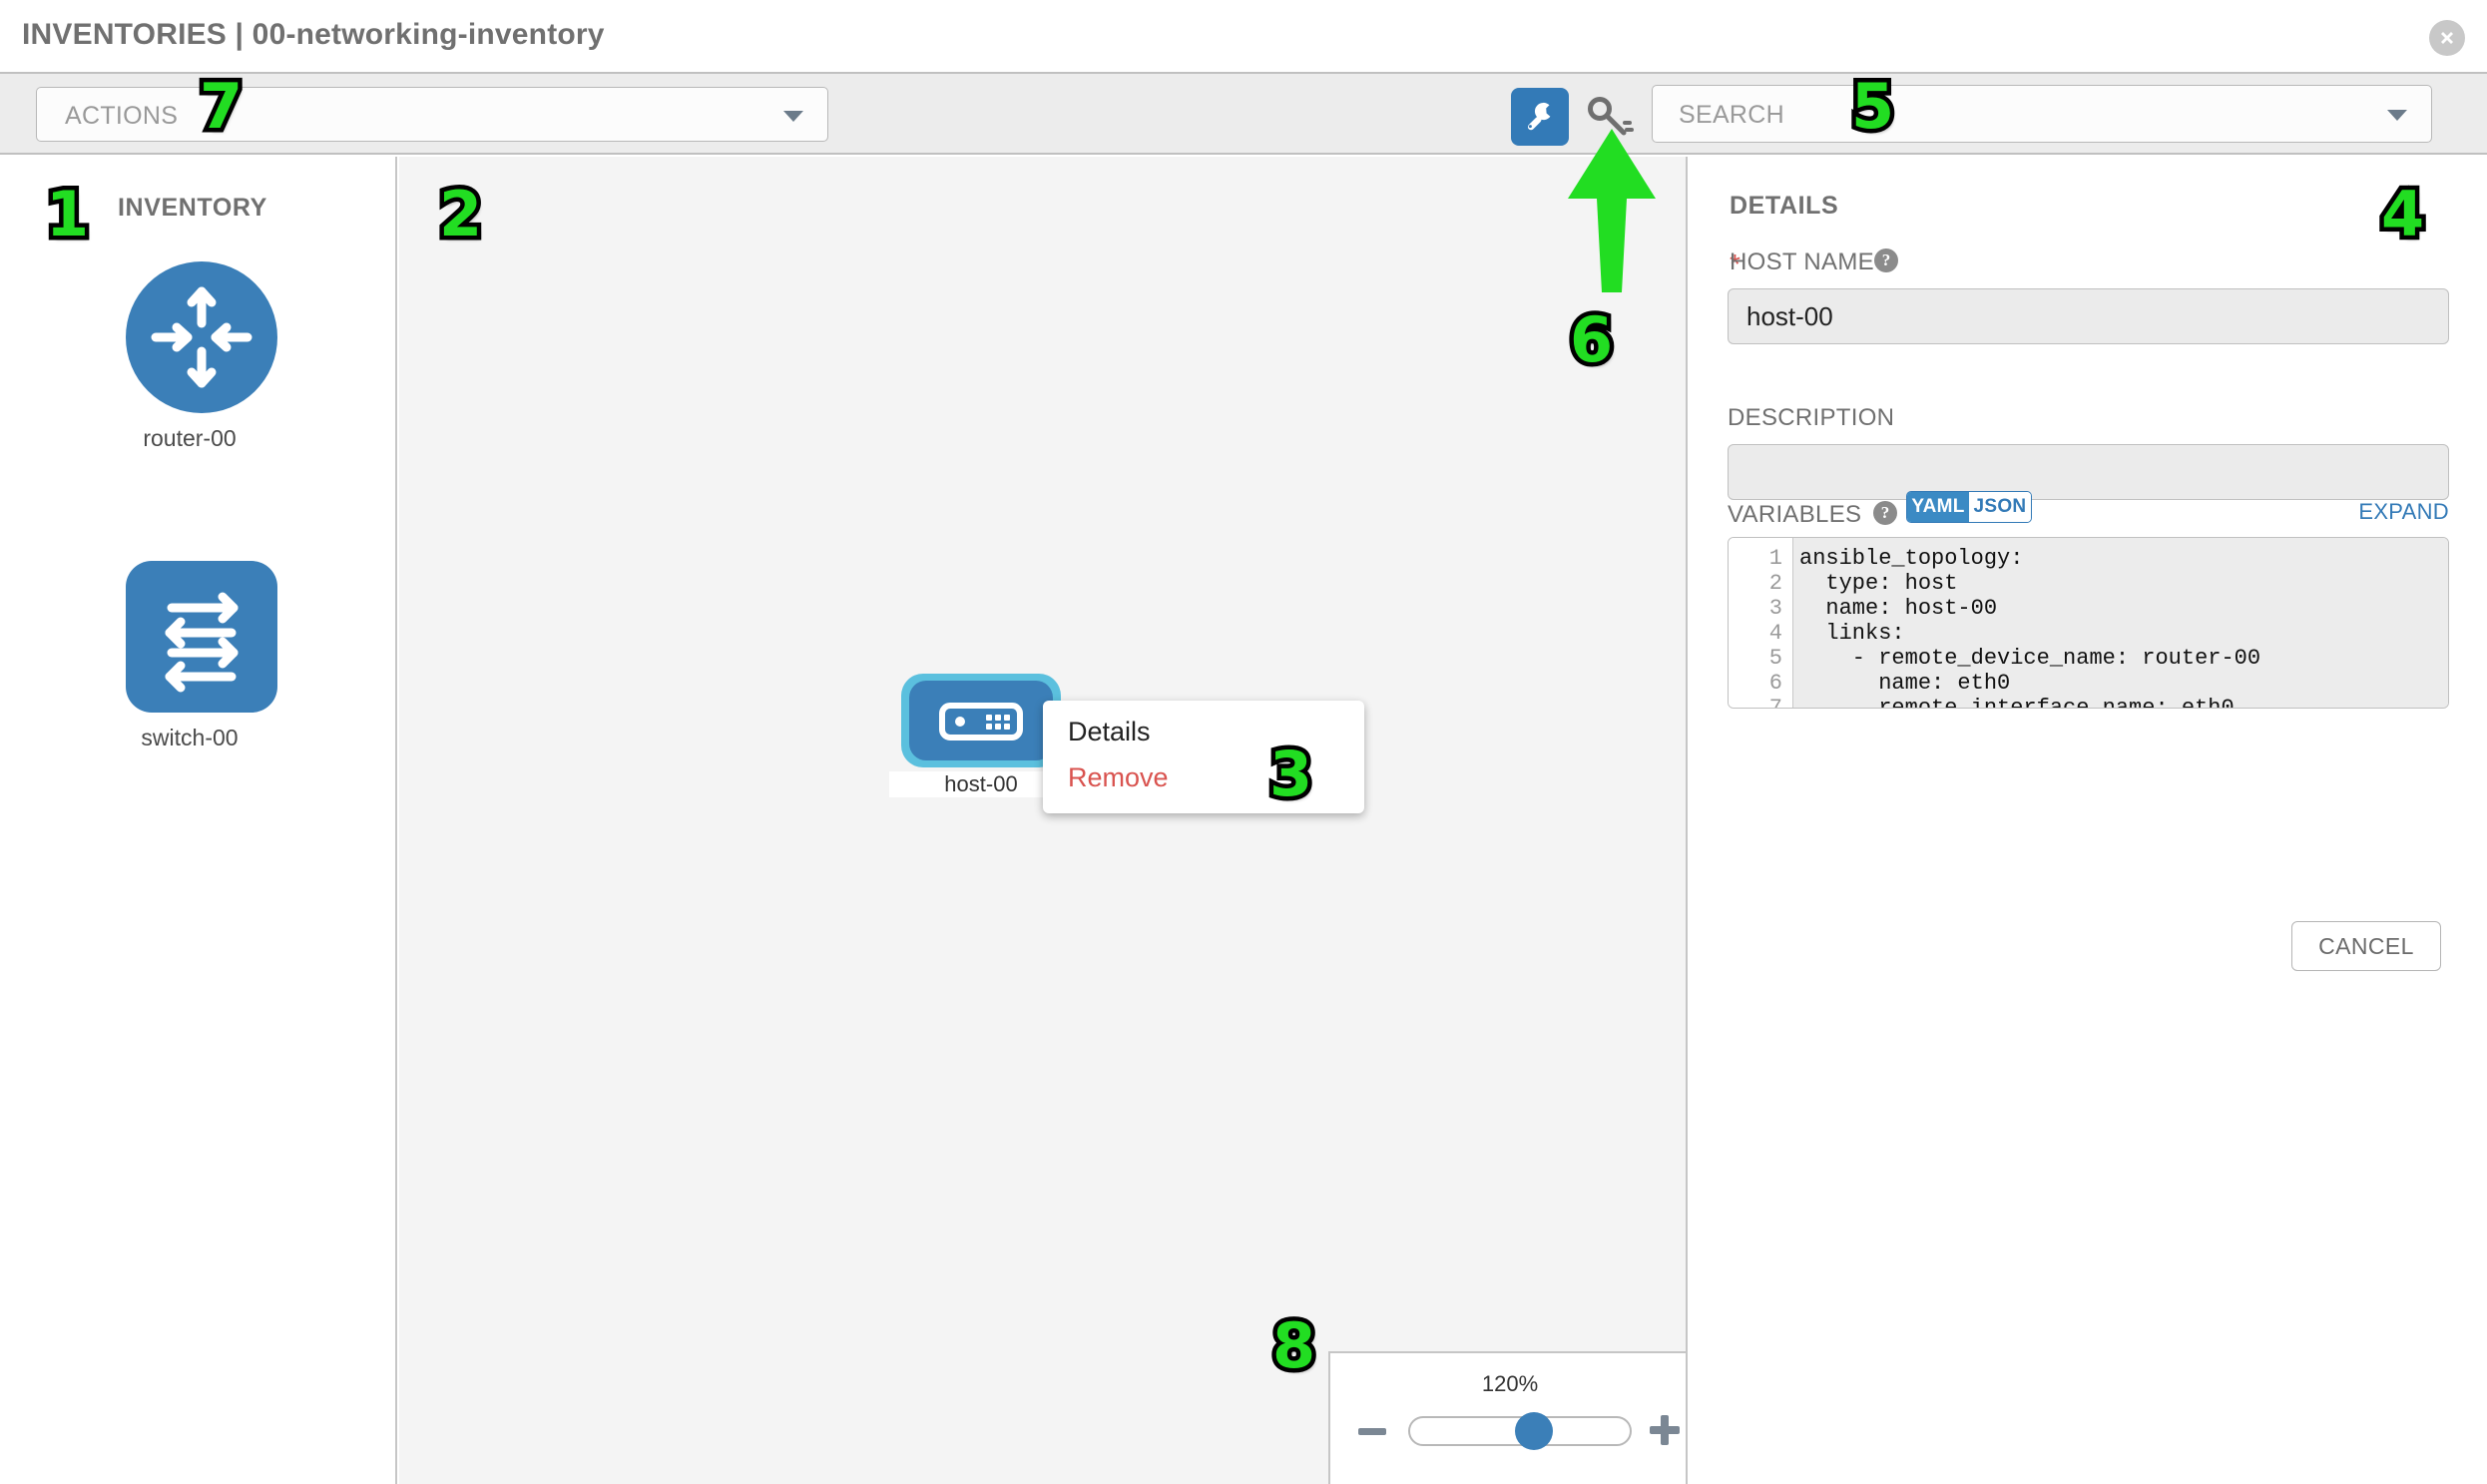 The width and height of the screenshot is (2487, 1484). I want to click on expand-link: EXPAND, so click(2403, 511).